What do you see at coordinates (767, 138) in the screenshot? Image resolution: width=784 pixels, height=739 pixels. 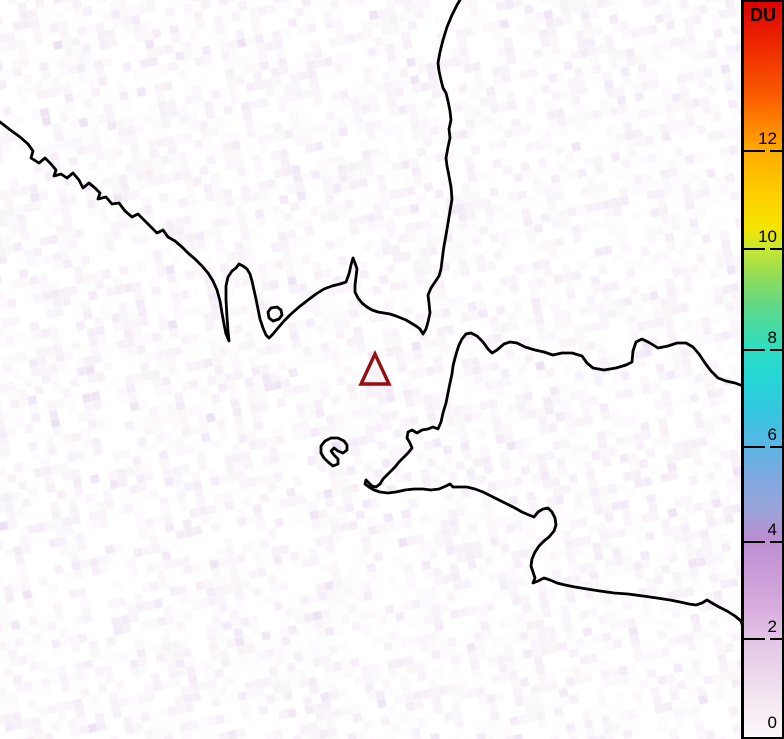 I see `colorbar-tick-label: 12` at bounding box center [767, 138].